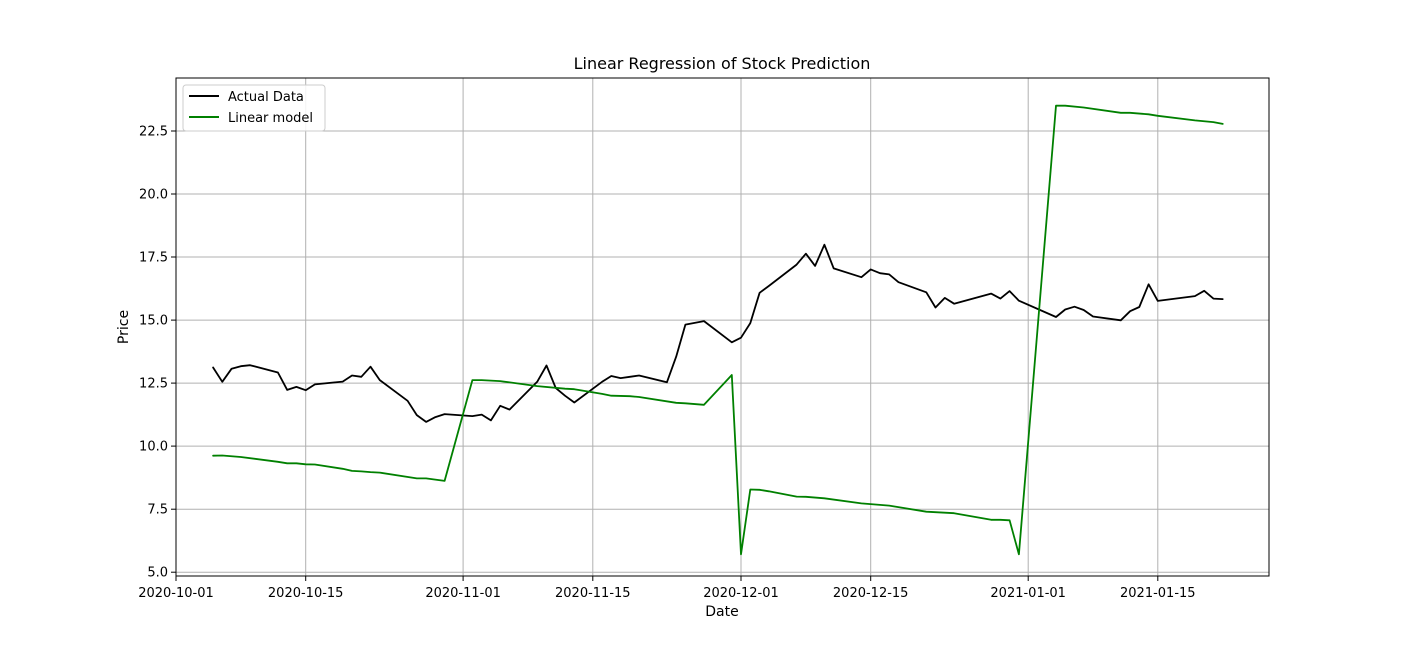 The image size is (1410, 647). I want to click on x-tick-label: 2020-10-01, so click(176, 593).